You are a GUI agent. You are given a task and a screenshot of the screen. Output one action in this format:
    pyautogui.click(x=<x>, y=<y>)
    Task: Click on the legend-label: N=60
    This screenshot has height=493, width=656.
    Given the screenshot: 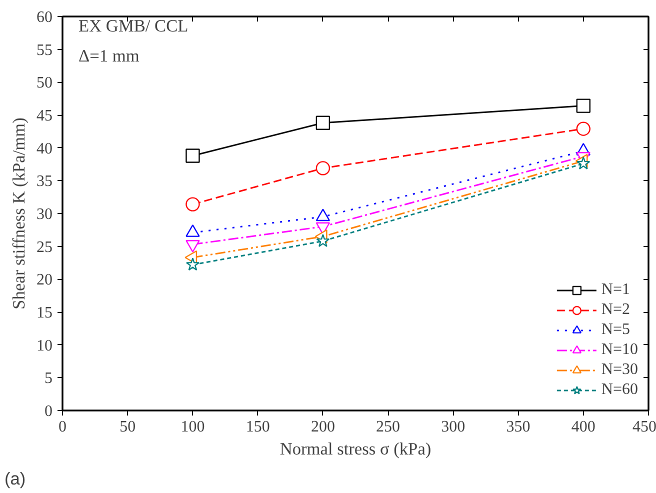 What is the action you would take?
    pyautogui.click(x=619, y=390)
    